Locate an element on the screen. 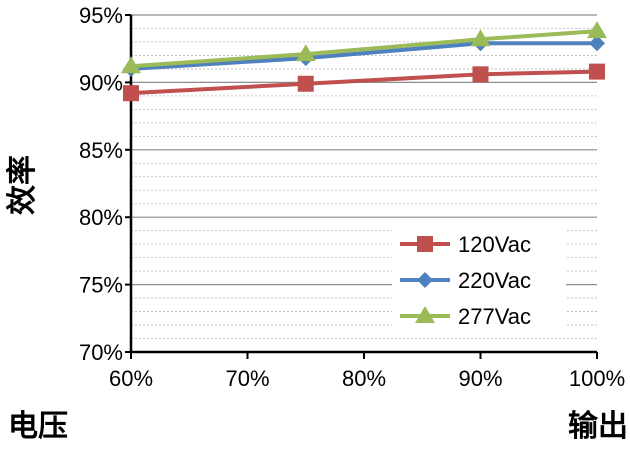 The image size is (630, 450). x-tick-label: 80% is located at coordinates (364, 378).